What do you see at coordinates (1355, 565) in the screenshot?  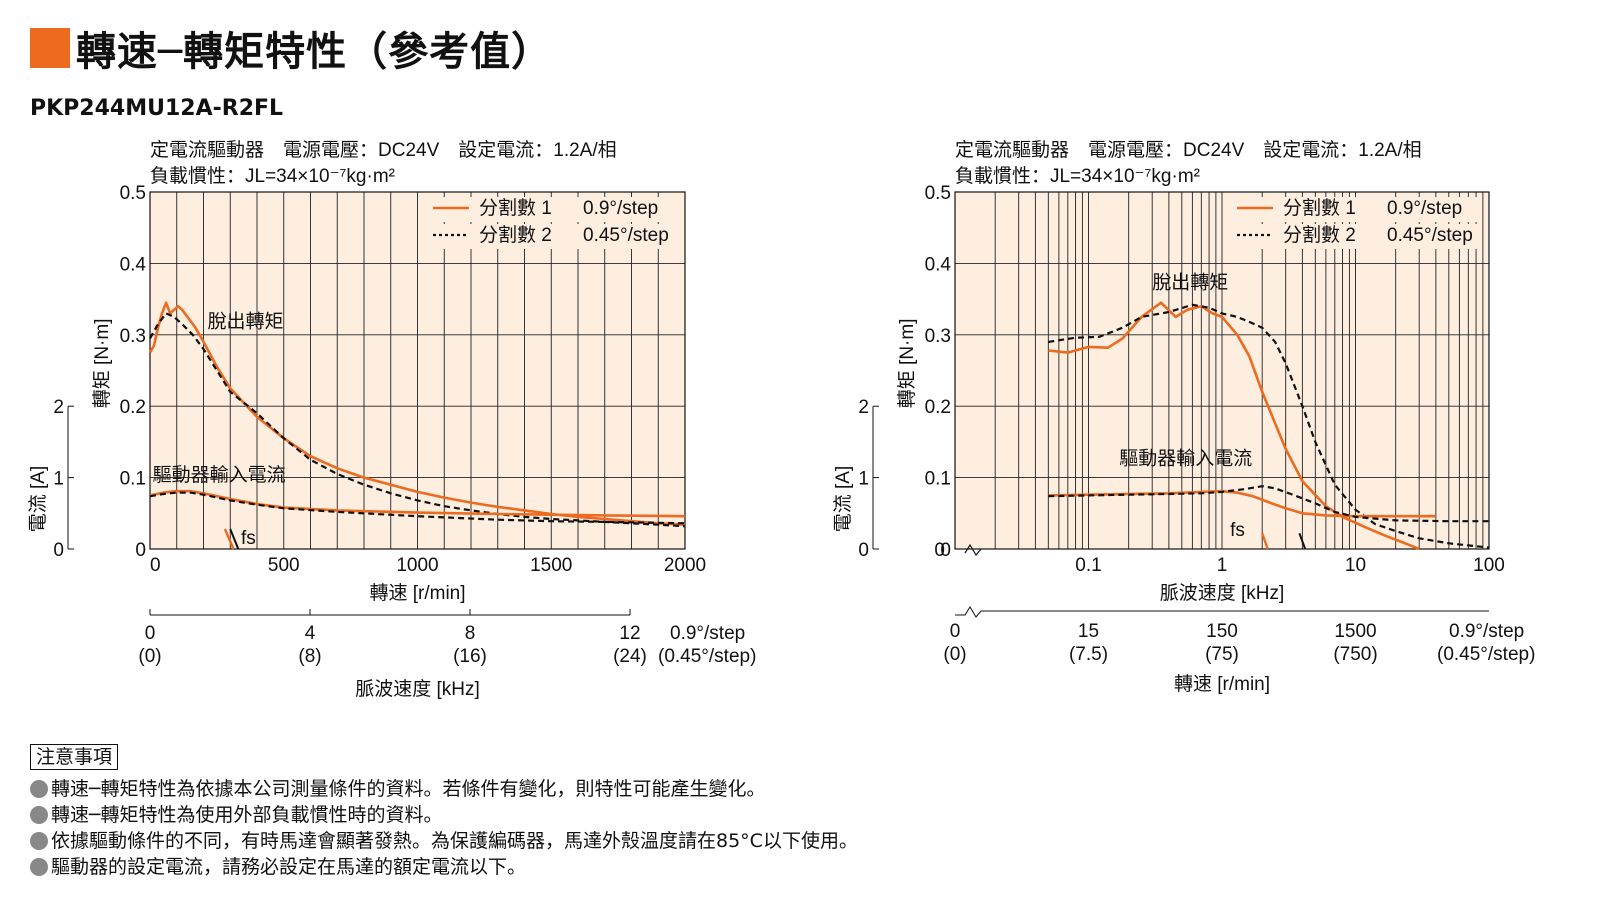 I see `x-tick-label: 10` at bounding box center [1355, 565].